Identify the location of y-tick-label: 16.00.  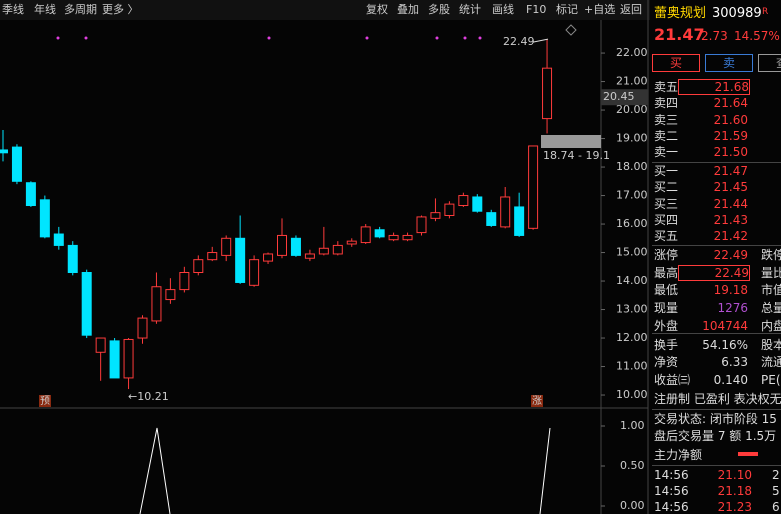
(632, 223).